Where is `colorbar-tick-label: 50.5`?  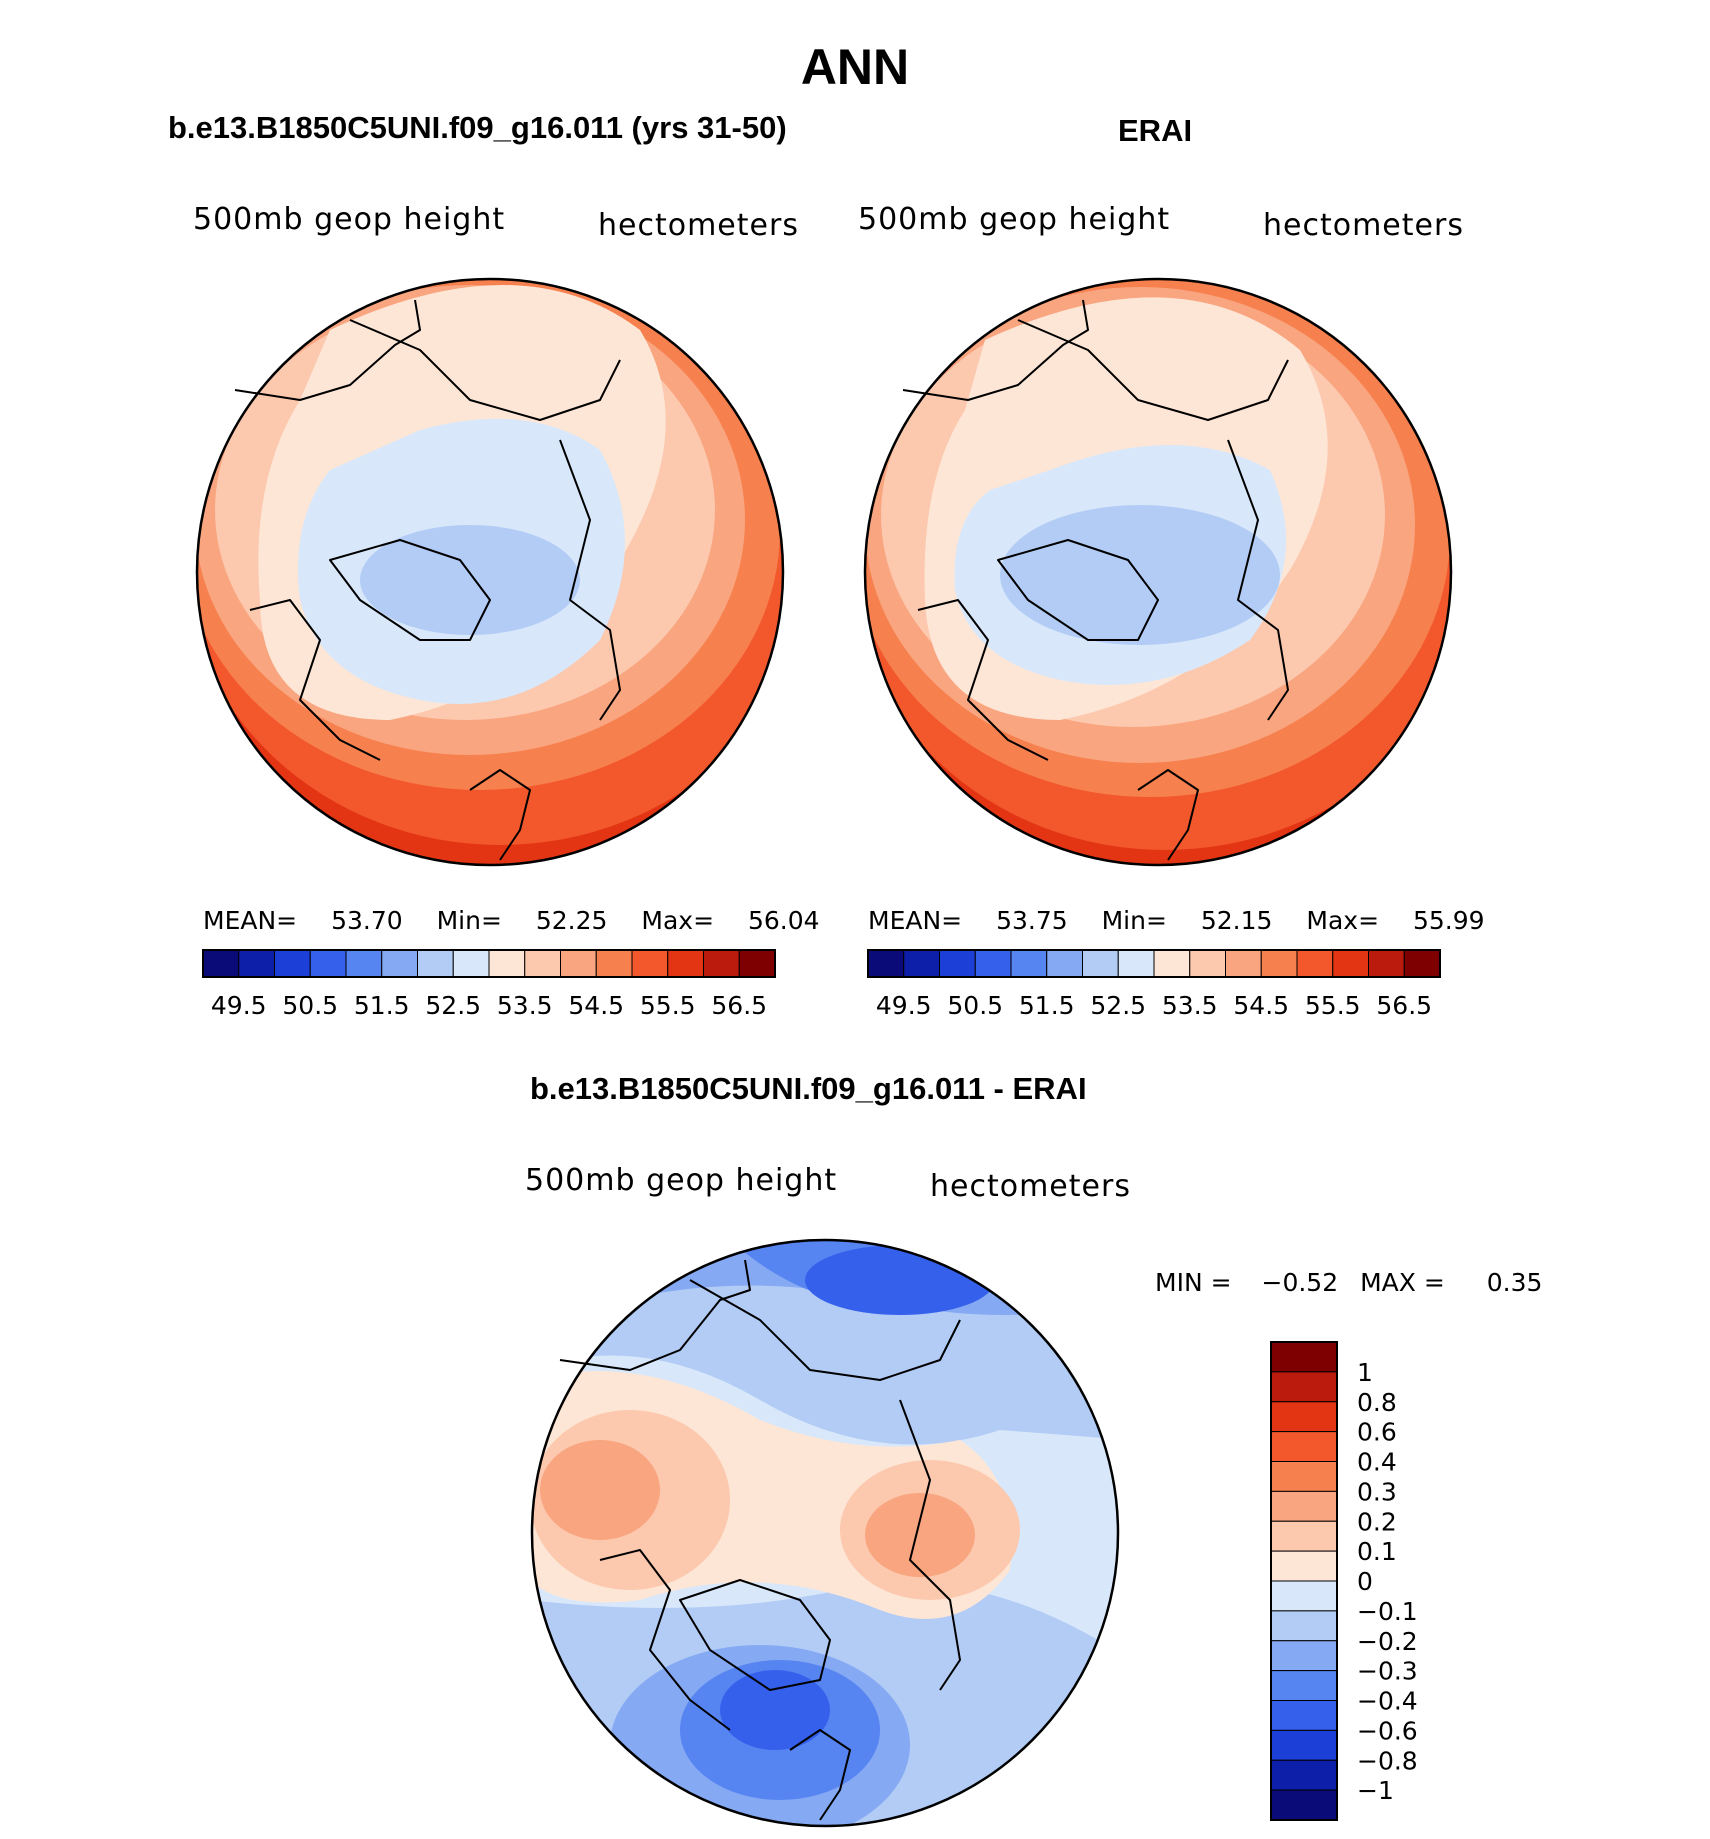 colorbar-tick-label: 50.5 is located at coordinates (975, 1005).